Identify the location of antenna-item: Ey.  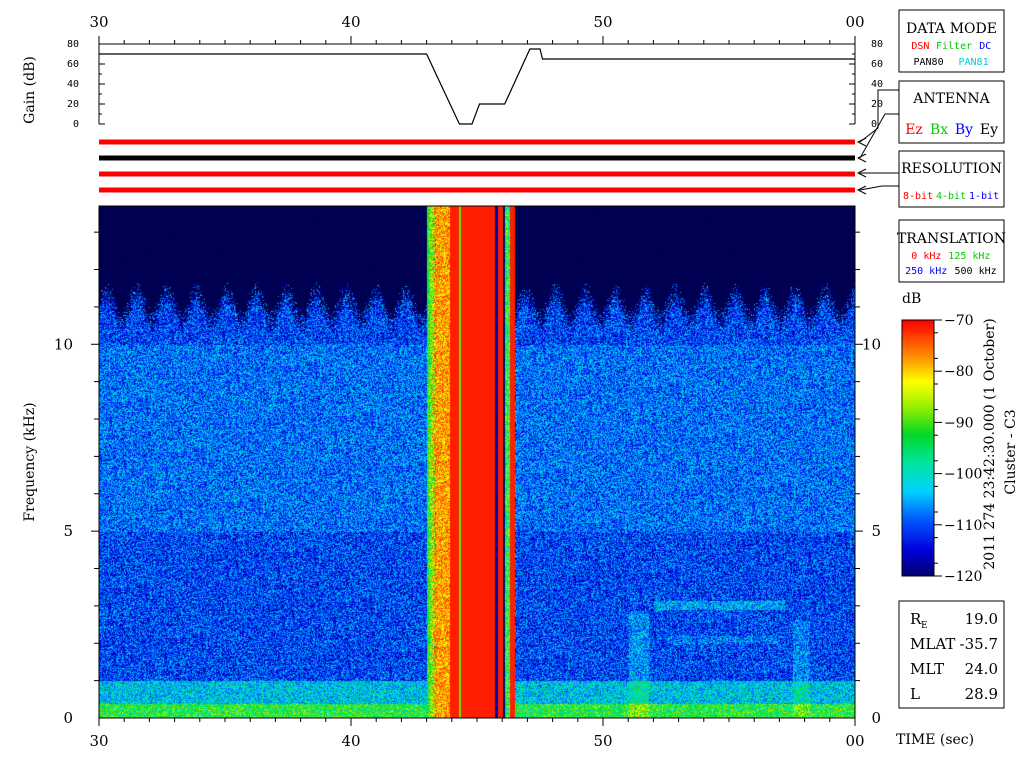
(989, 130).